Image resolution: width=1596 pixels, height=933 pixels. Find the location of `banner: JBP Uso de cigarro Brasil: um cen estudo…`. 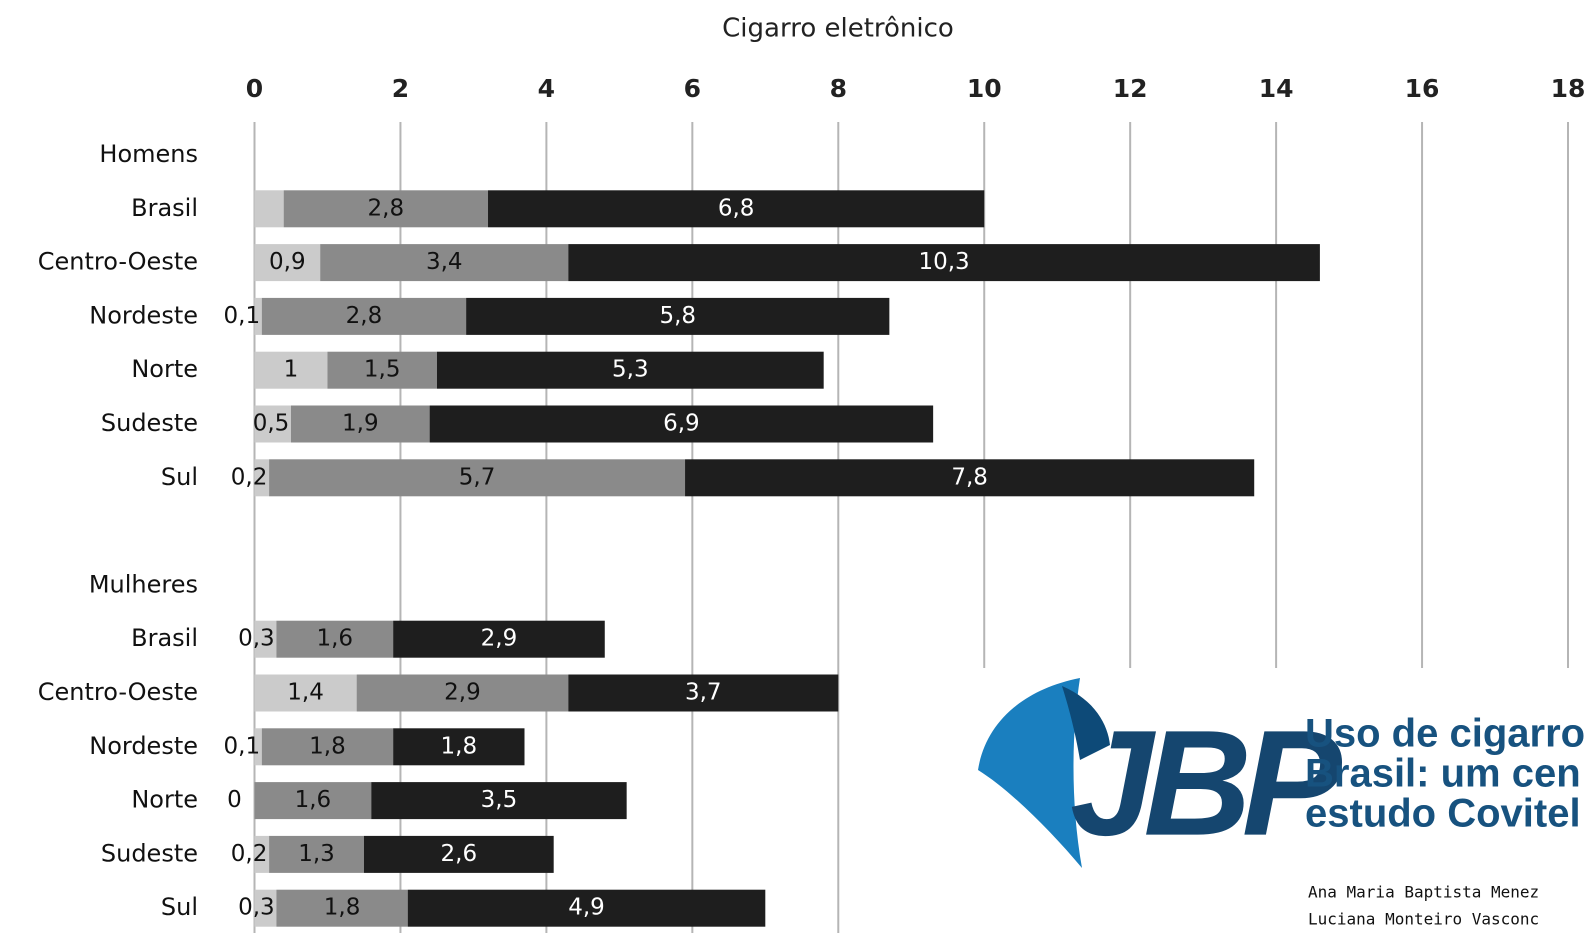

banner: JBP Uso de cigarro Brasil: um cen estudo… is located at coordinates (1273, 800).